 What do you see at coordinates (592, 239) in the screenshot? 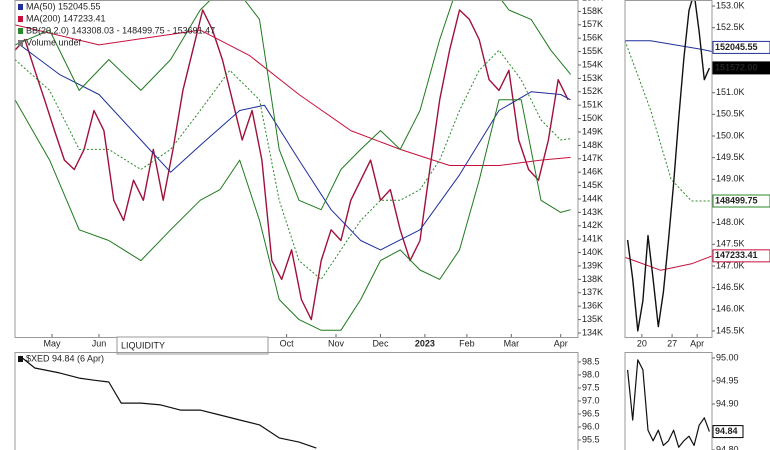
I see `y-tick-label: 141K` at bounding box center [592, 239].